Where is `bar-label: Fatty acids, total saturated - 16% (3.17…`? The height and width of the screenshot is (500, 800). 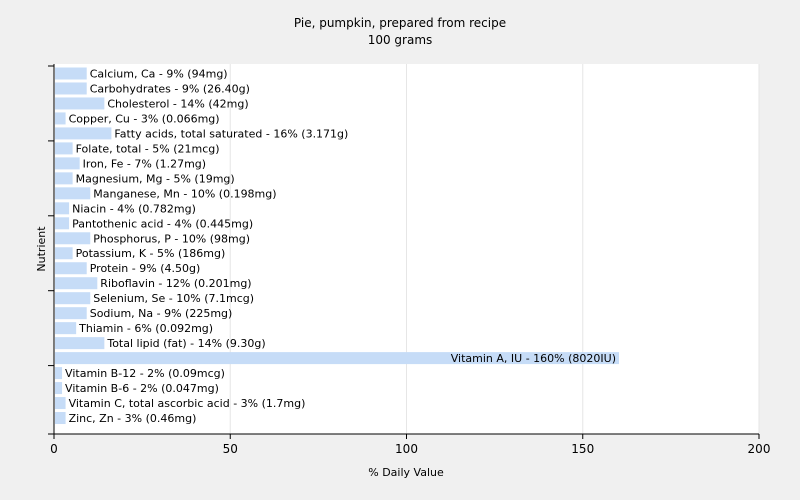 bar-label: Fatty acids, total saturated - 16% (3.17… is located at coordinates (231, 133).